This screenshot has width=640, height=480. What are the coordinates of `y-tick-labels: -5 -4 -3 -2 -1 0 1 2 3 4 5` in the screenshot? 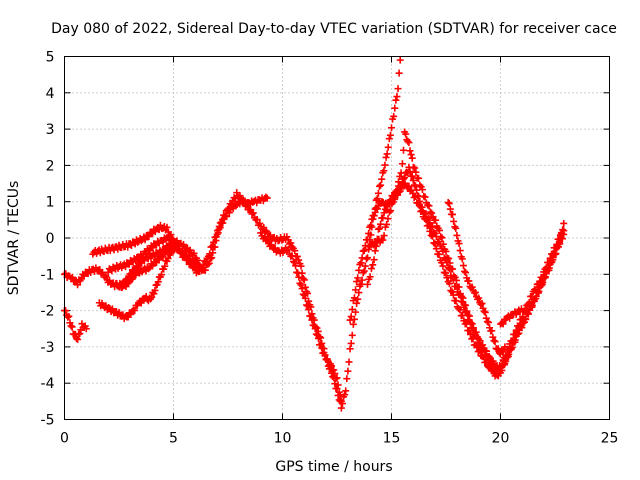 It's located at (48, 239).